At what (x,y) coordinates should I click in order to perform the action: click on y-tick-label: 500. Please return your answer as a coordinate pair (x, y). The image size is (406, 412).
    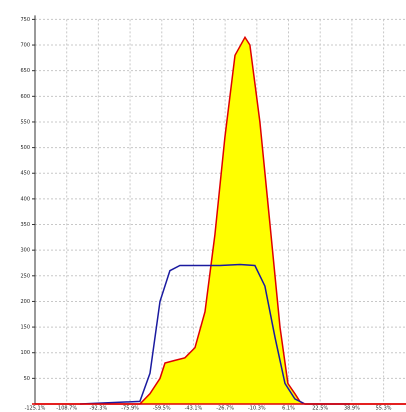
    Looking at the image, I should click on (25, 148).